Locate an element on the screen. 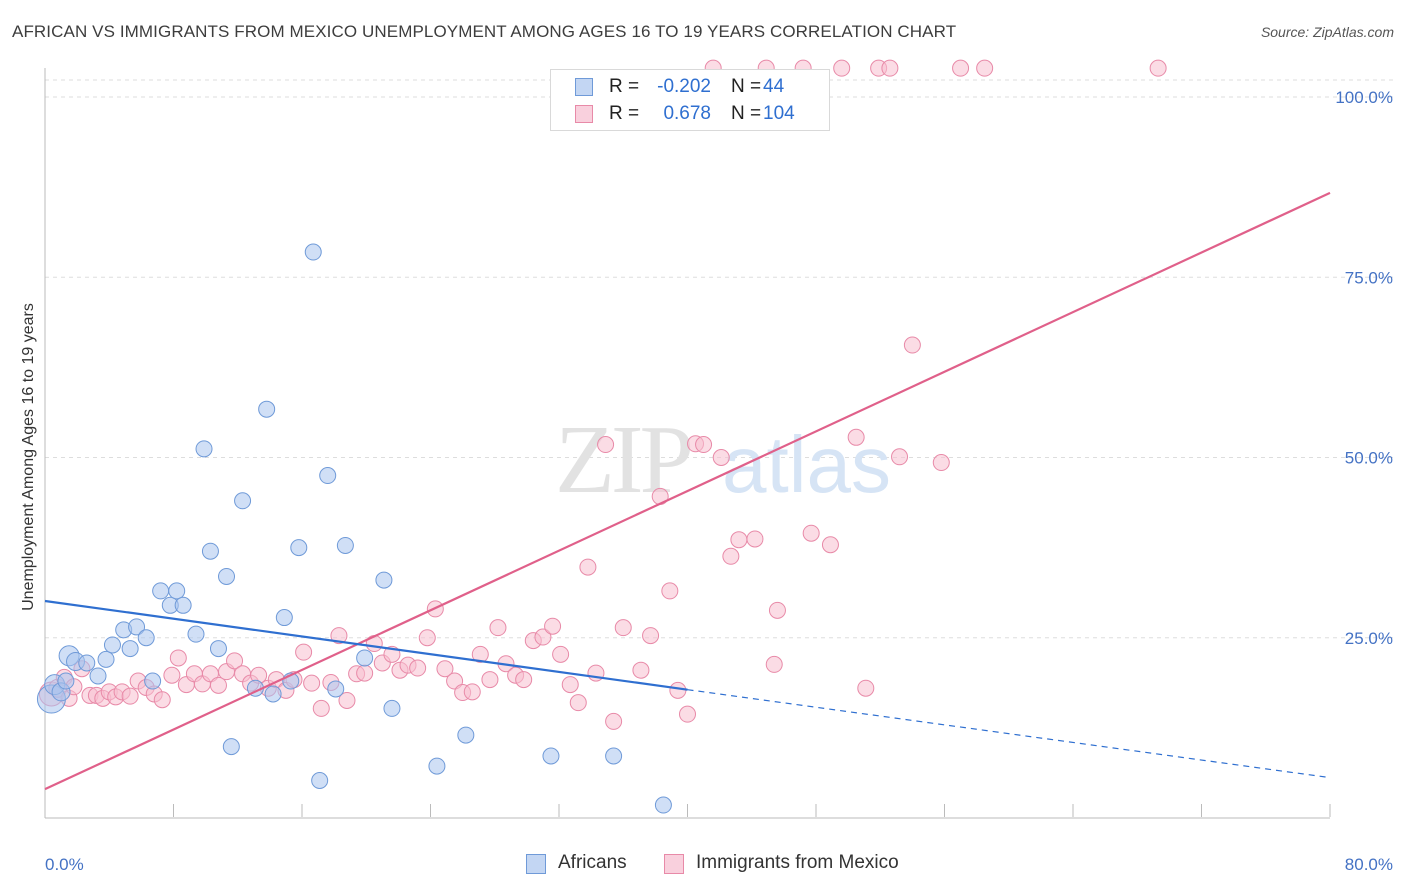 The width and height of the screenshot is (1406, 892). mexico-swatch is located at coordinates (584, 114).